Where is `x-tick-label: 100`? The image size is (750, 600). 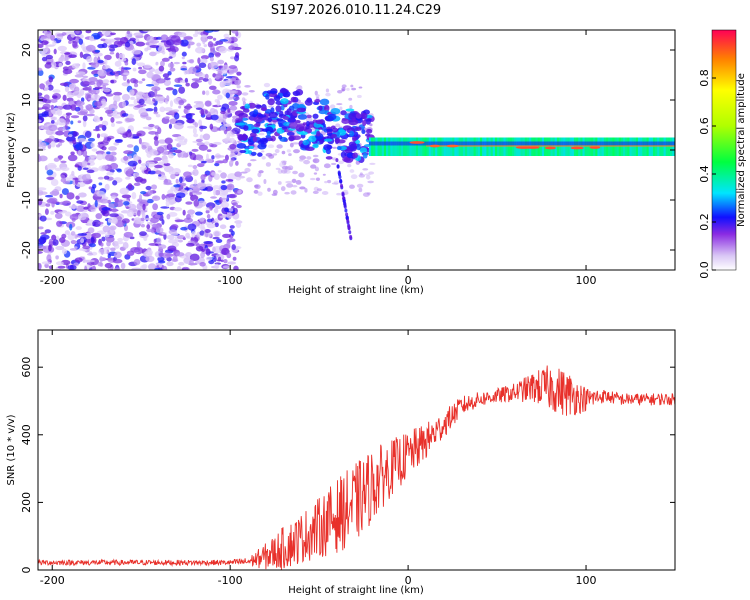 x-tick-label: 100 is located at coordinates (586, 280).